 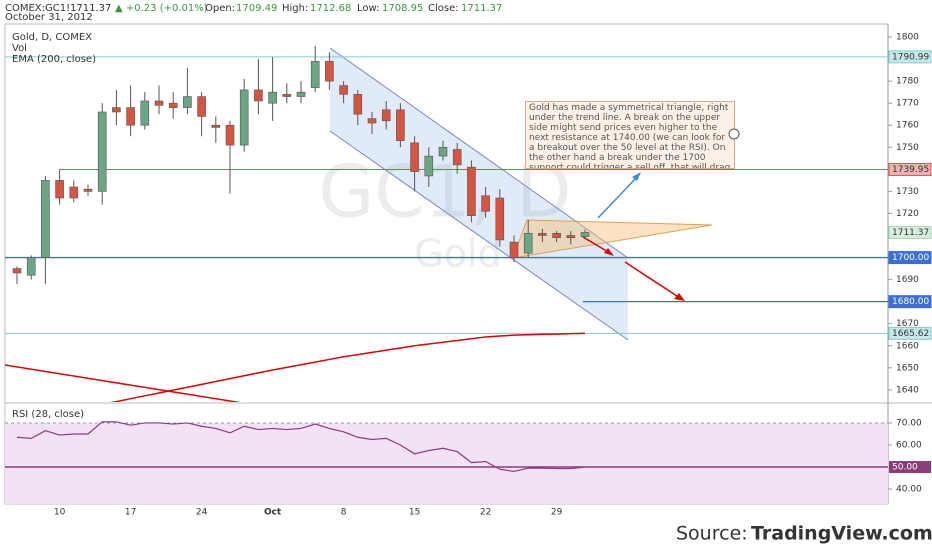 I want to click on x-tick-label: 22, so click(x=485, y=513).